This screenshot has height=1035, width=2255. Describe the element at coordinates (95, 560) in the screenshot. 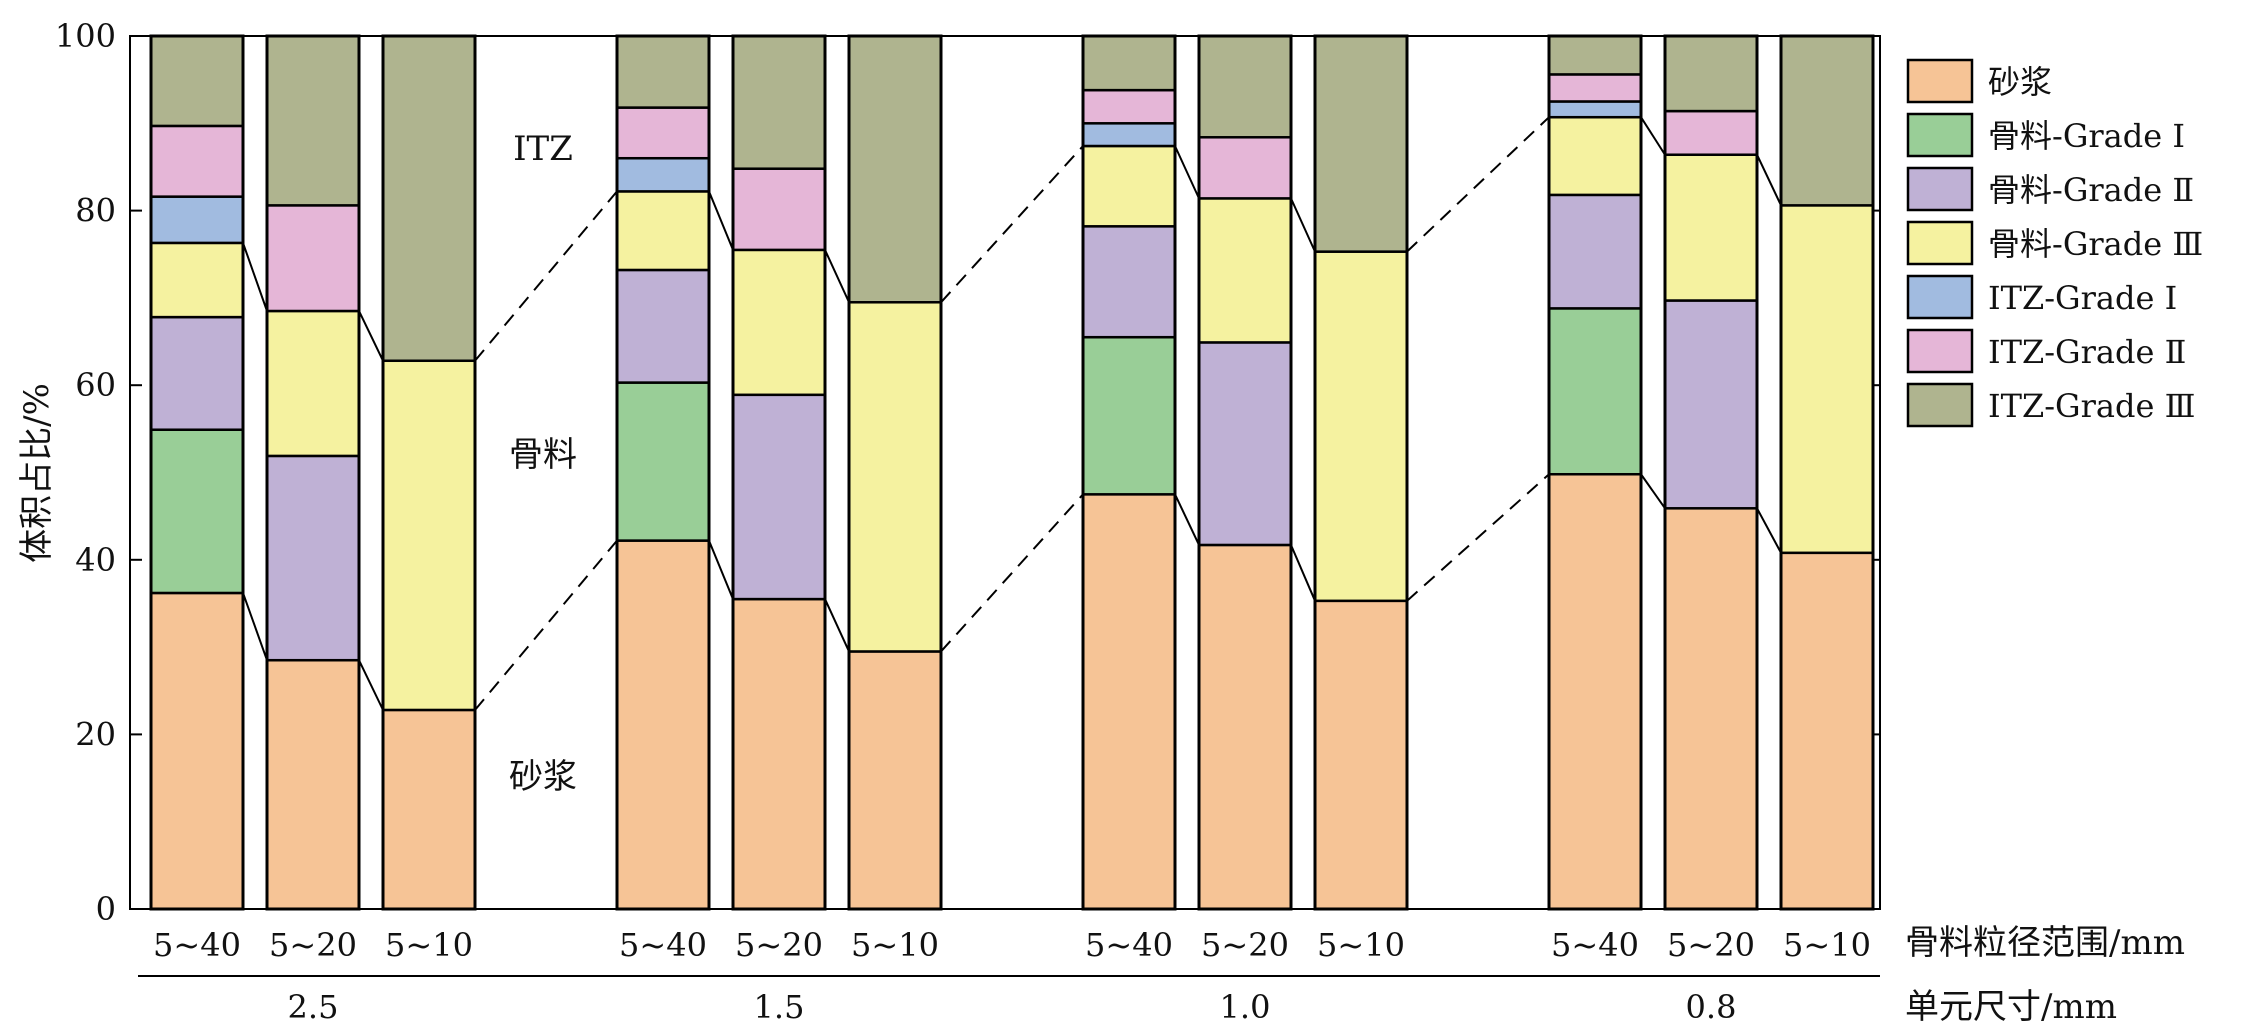

I see `y-tick-label: 40` at that location.